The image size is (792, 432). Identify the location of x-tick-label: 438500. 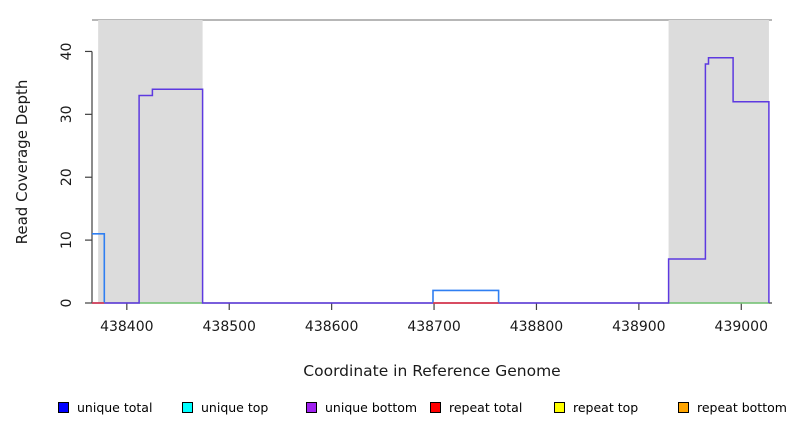
(229, 327).